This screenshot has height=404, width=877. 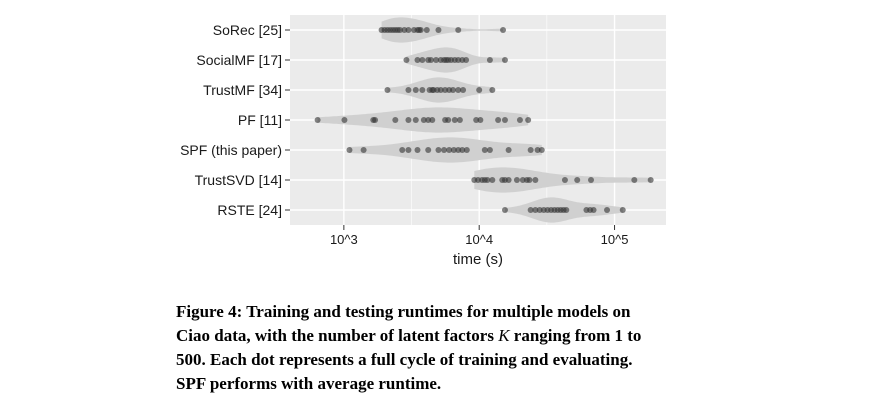 What do you see at coordinates (504, 335) in the screenshot?
I see `caption-math-k: K` at bounding box center [504, 335].